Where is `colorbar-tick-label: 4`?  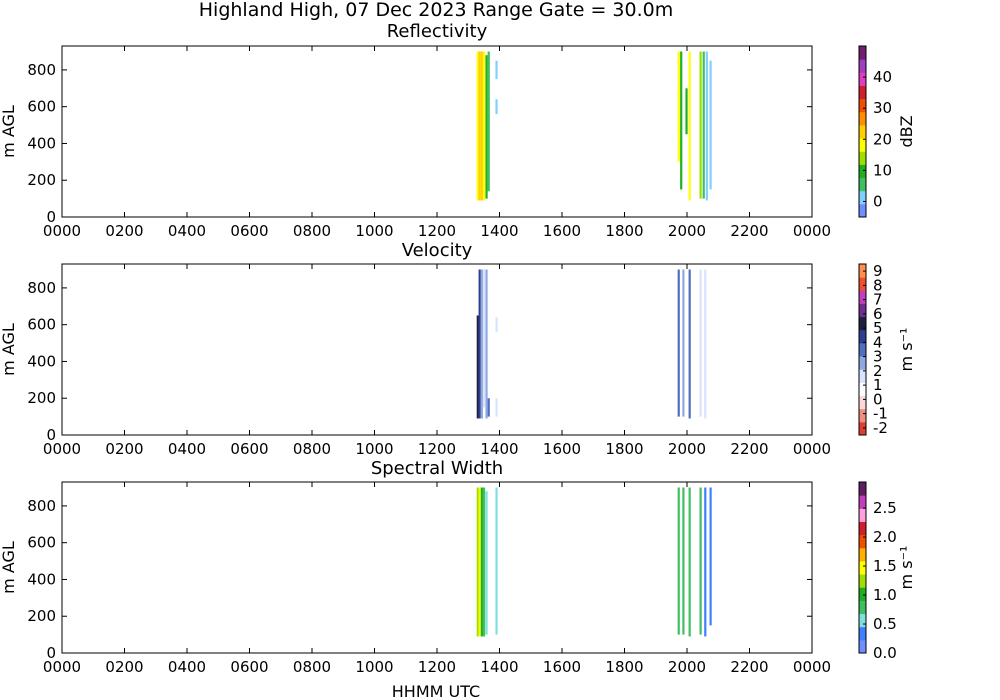
colorbar-tick-label: 4 is located at coordinates (878, 342).